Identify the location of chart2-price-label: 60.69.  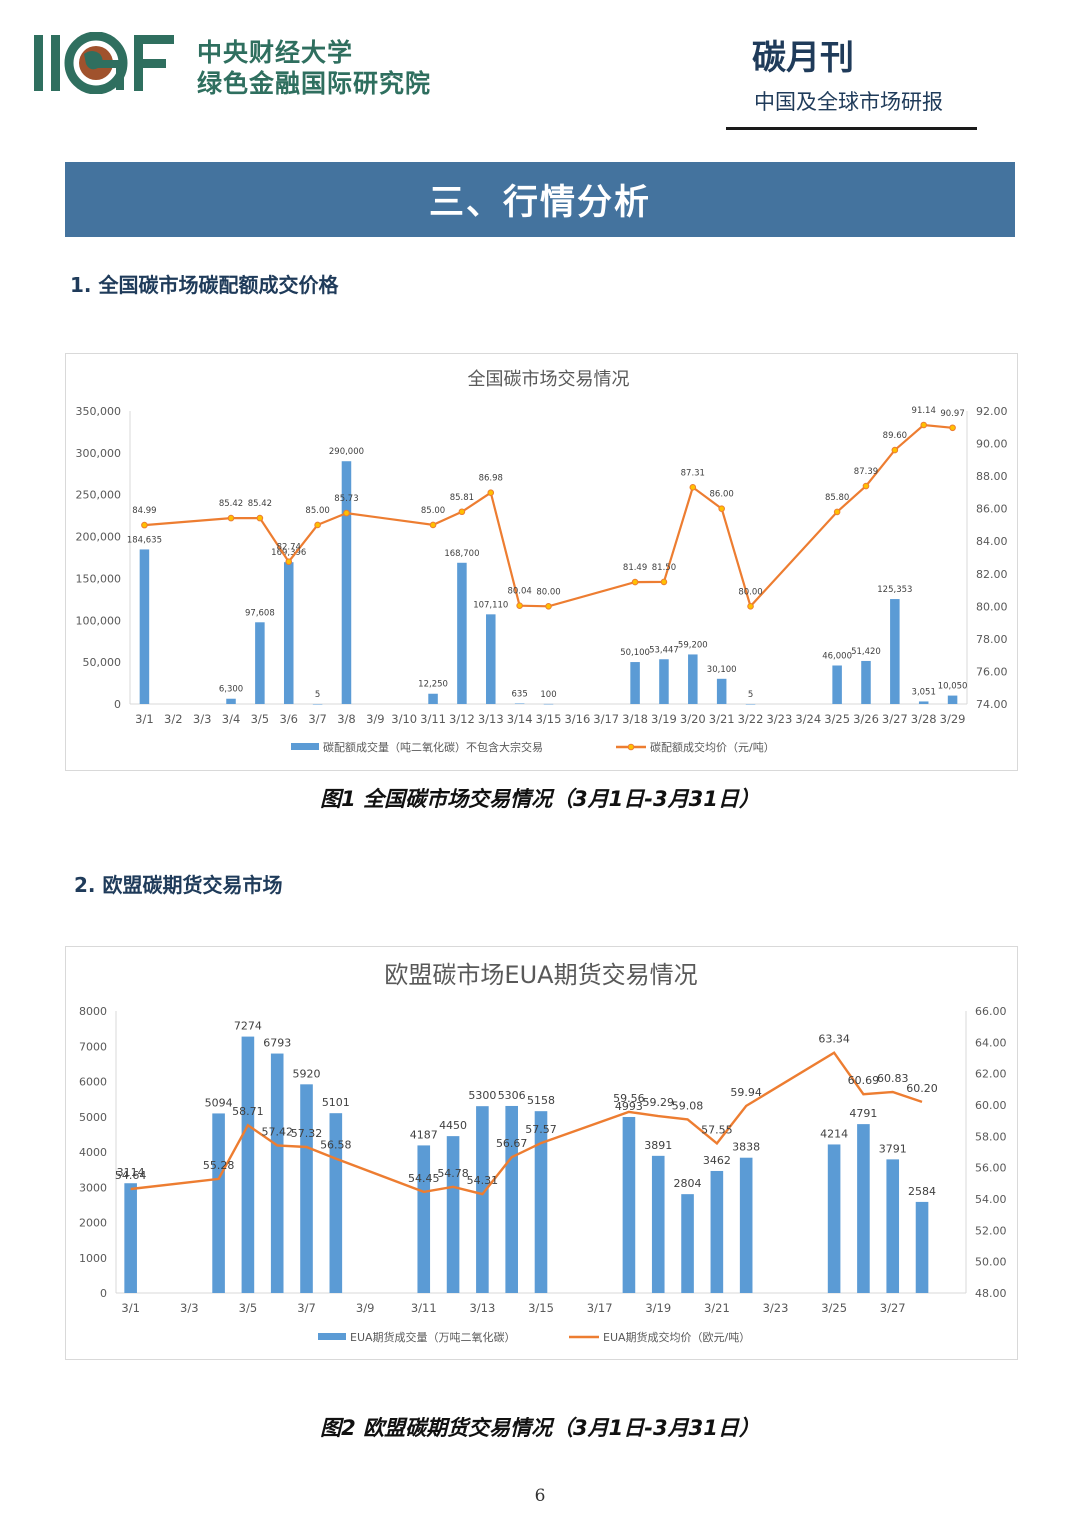
(864, 1080).